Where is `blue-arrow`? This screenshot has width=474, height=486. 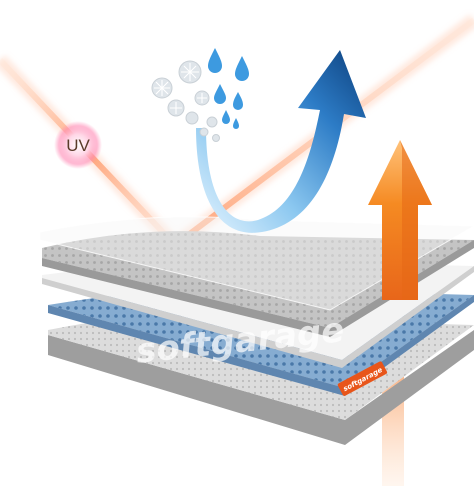 blue-arrow is located at coordinates (281, 141).